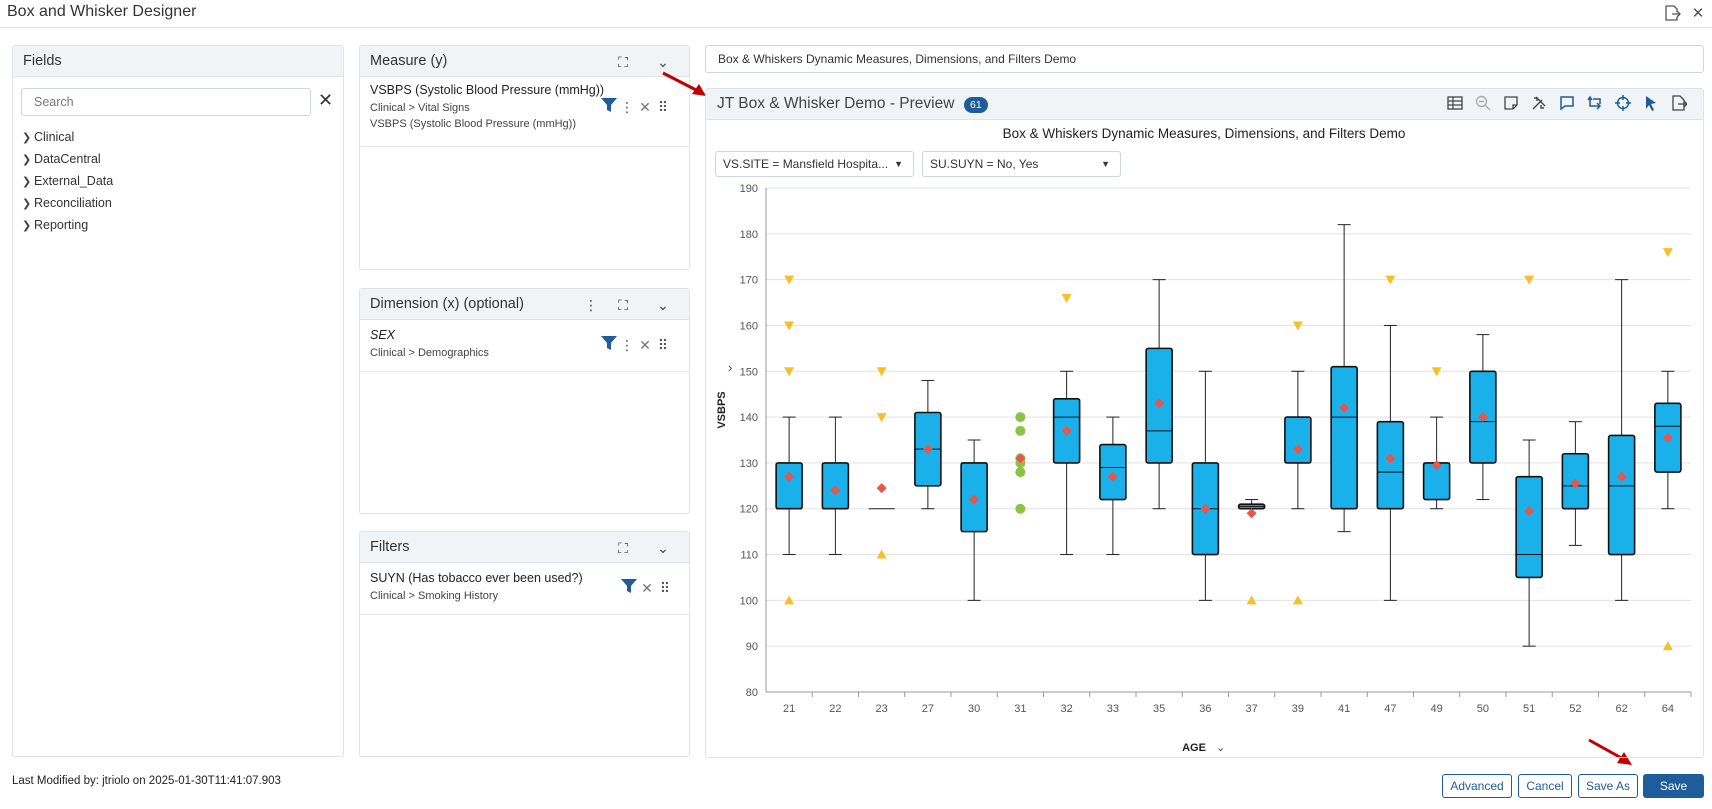 Image resolution: width=1712 pixels, height=809 pixels. I want to click on zoom-out-icon, so click(1483, 105).